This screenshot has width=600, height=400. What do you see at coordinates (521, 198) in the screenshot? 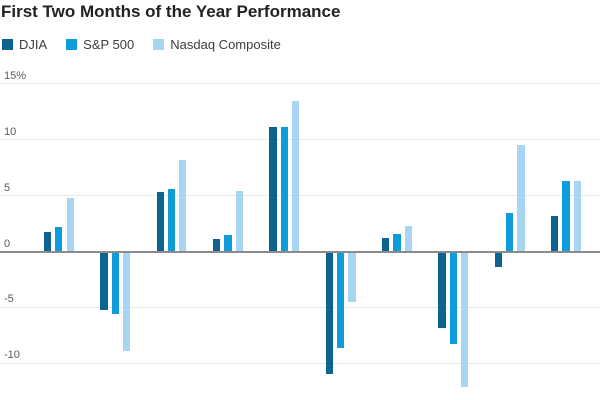
I see `bar-nasdaq-composite-group9` at bounding box center [521, 198].